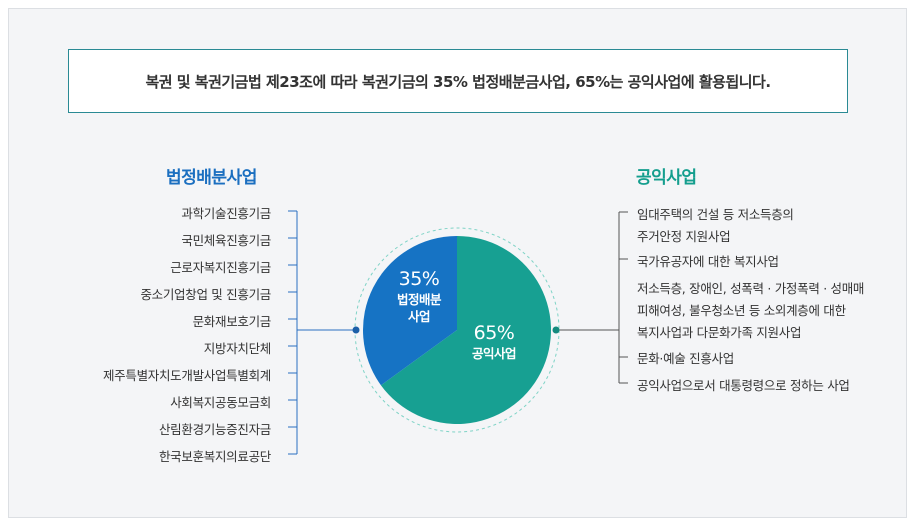 This screenshot has width=917, height=528. I want to click on statutory-item: 제주특별자치도개발사업특별회계, so click(186, 375).